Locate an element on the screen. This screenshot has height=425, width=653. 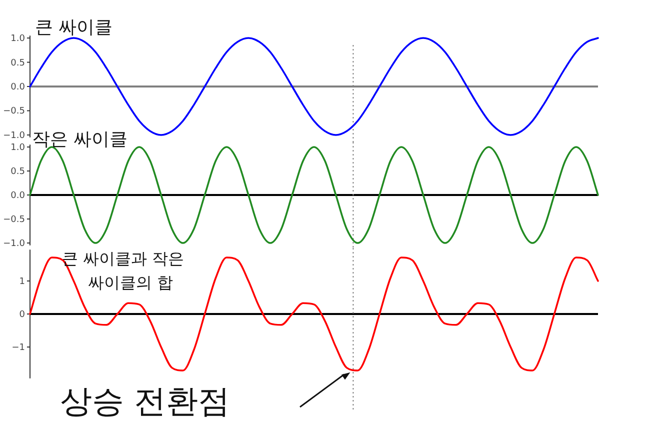
y-tick-label: 1 is located at coordinates (22, 281).